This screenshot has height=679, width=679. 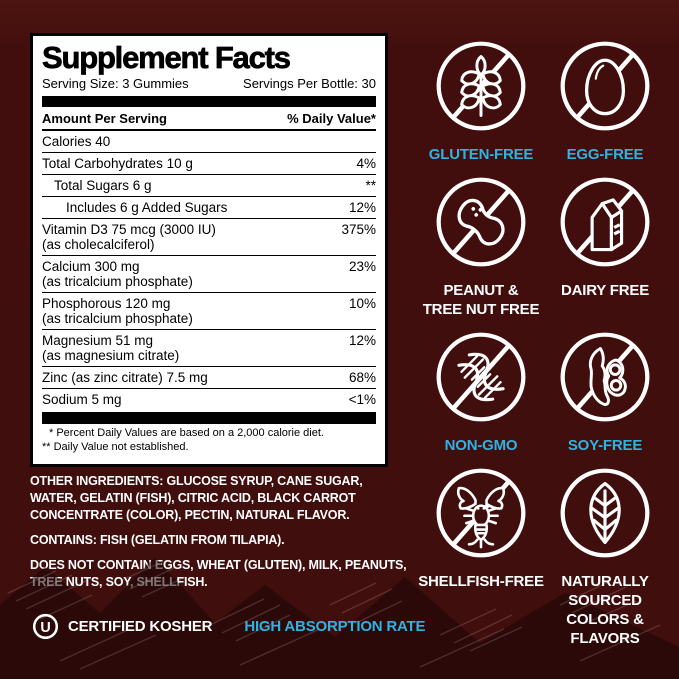 I want to click on nutrient-name: Includes 6 g Added Sugars, so click(x=147, y=207).